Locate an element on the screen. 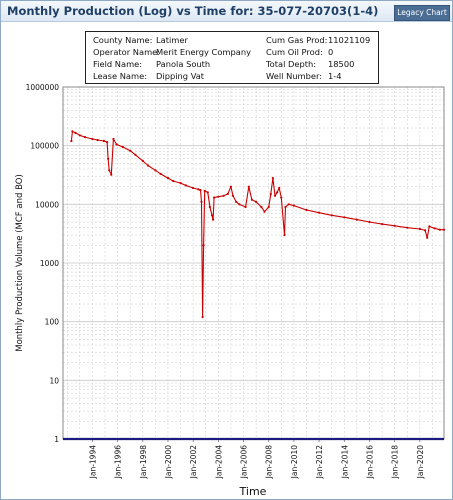 The image size is (453, 500). y-tick-label: 100000 is located at coordinates (44, 146).